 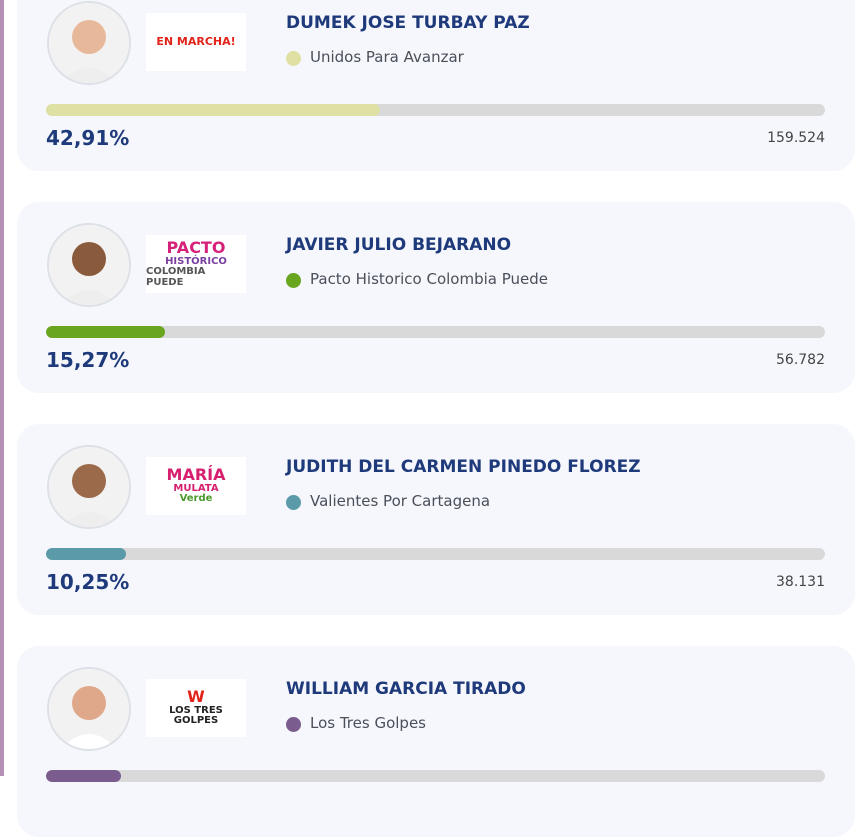 What do you see at coordinates (796, 138) in the screenshot?
I see `vote-count: 159.524` at bounding box center [796, 138].